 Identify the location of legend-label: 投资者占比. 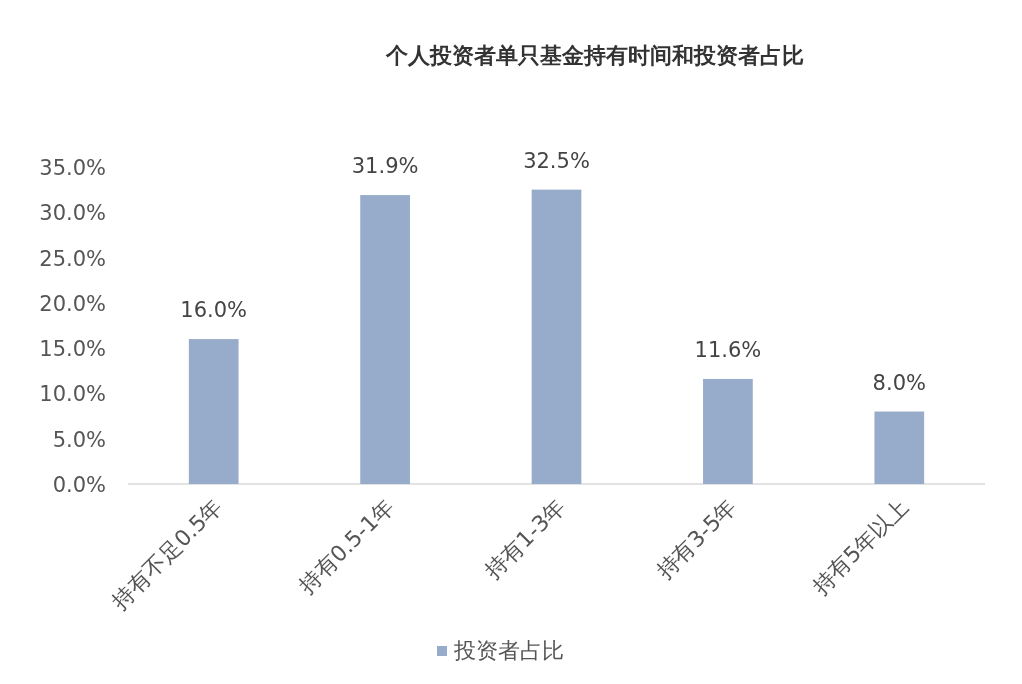
(508, 650).